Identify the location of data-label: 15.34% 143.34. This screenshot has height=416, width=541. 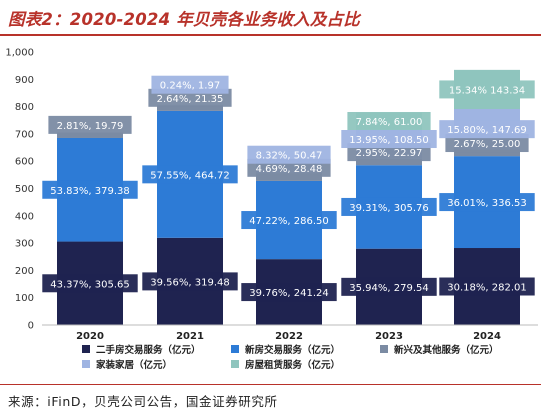
(487, 90).